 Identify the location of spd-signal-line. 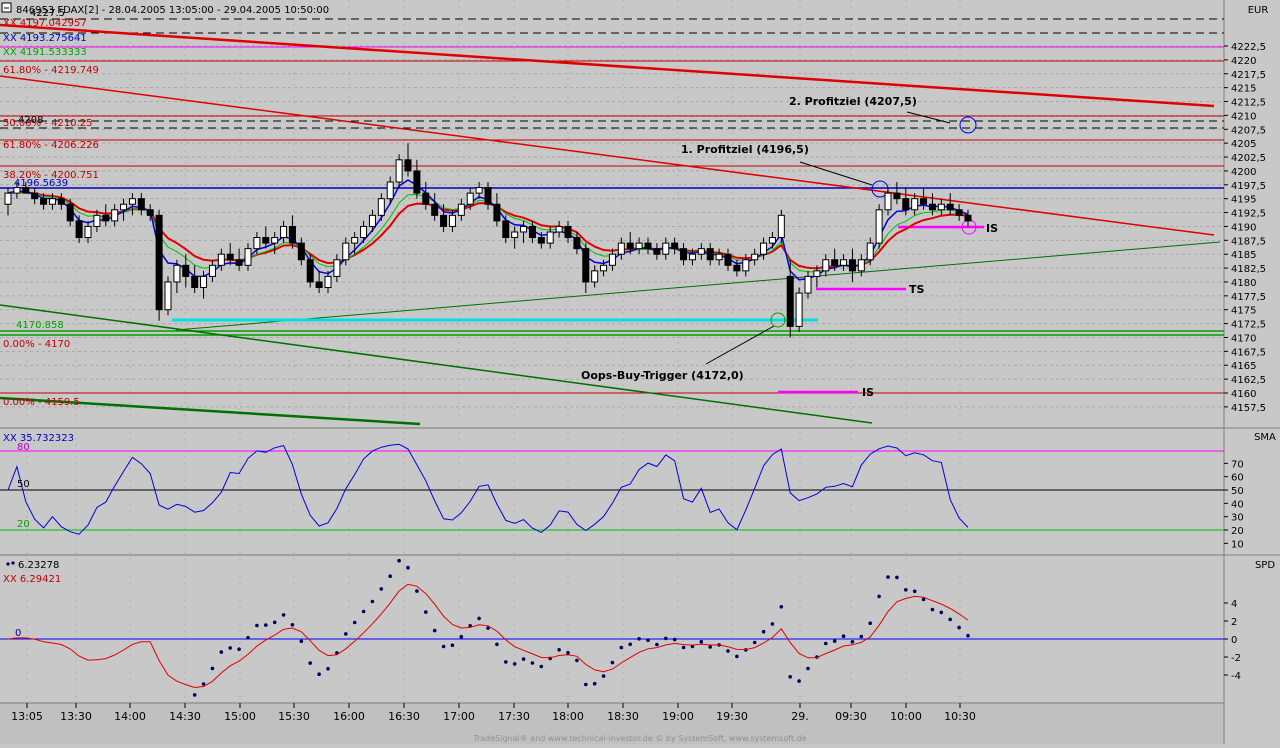
(488, 636).